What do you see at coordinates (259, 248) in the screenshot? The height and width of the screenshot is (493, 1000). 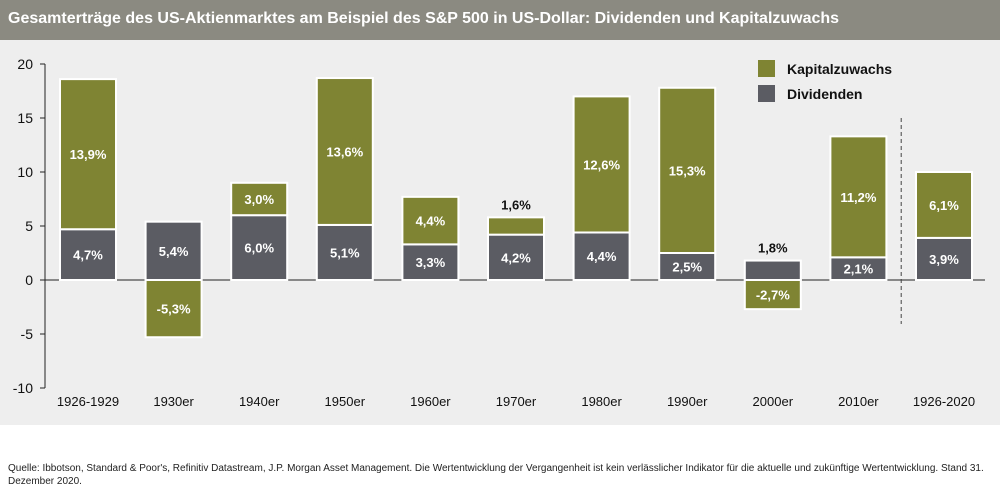 I see `data-label-dividenden: 6,0%` at bounding box center [259, 248].